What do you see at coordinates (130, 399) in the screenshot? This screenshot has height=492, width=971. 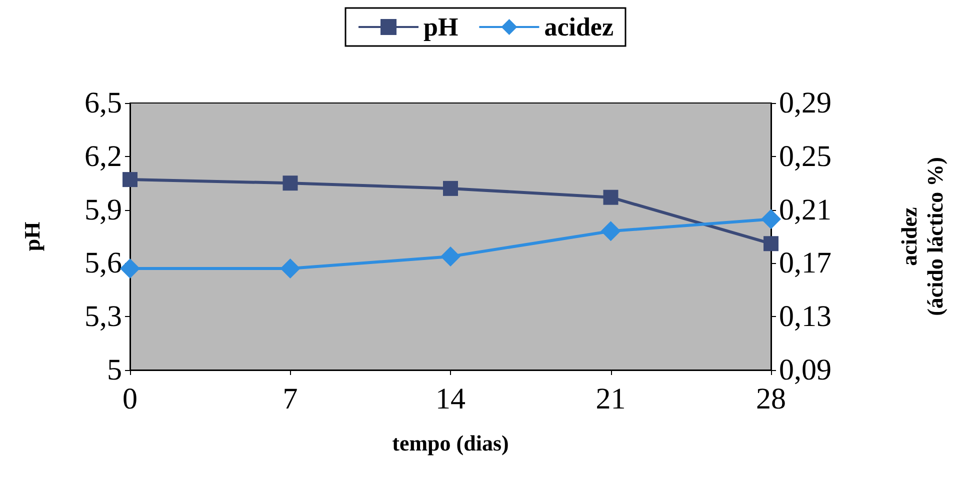 I see `x-tick-label: 0` at bounding box center [130, 399].